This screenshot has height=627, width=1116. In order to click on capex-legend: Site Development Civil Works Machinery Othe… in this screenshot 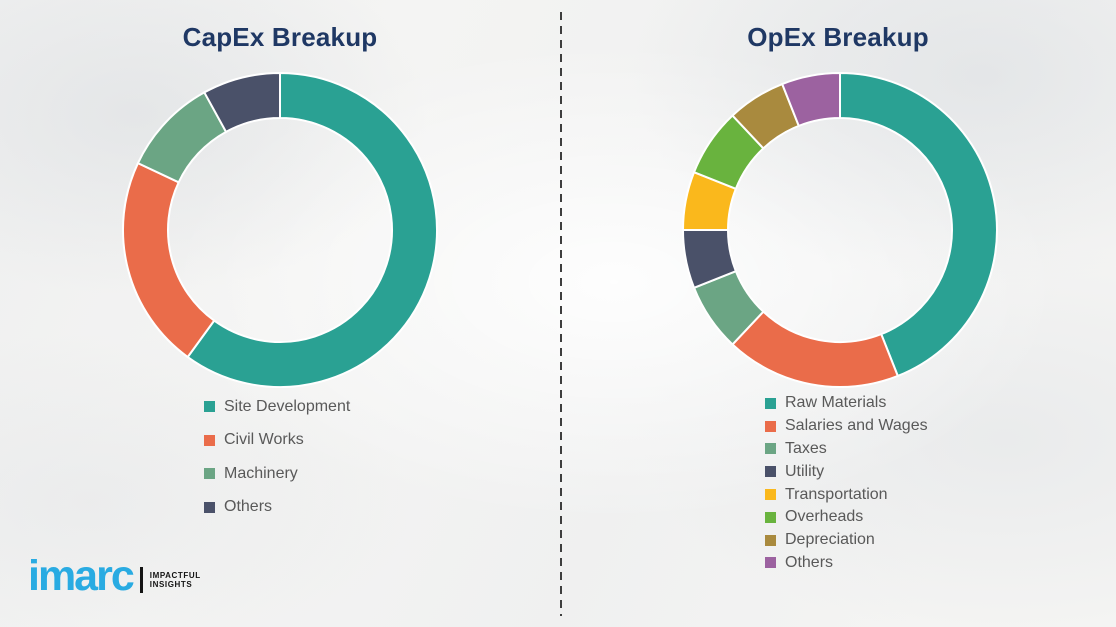, I will do `click(277, 457)`.